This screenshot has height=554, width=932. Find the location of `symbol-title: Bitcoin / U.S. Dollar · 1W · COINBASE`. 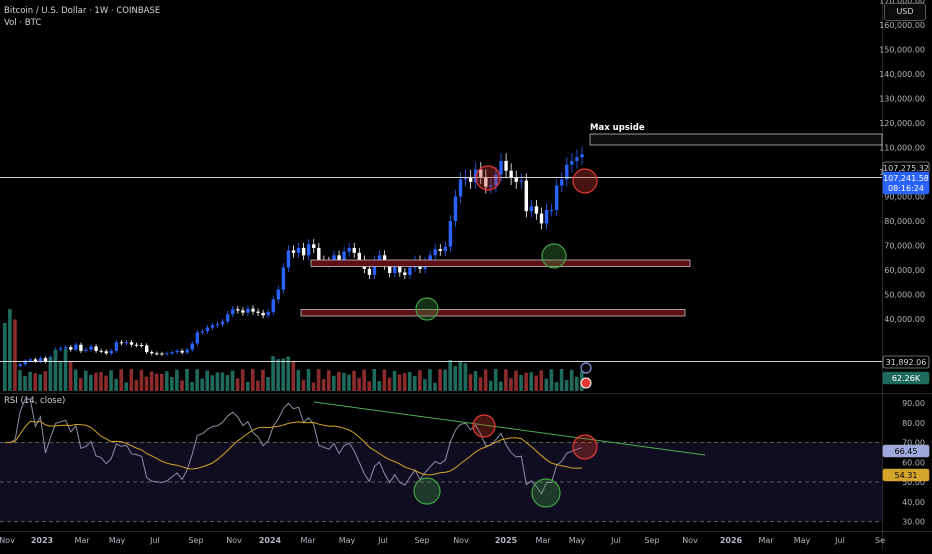

symbol-title: Bitcoin / U.S. Dollar · 1W · COINBASE is located at coordinates (82, 11).